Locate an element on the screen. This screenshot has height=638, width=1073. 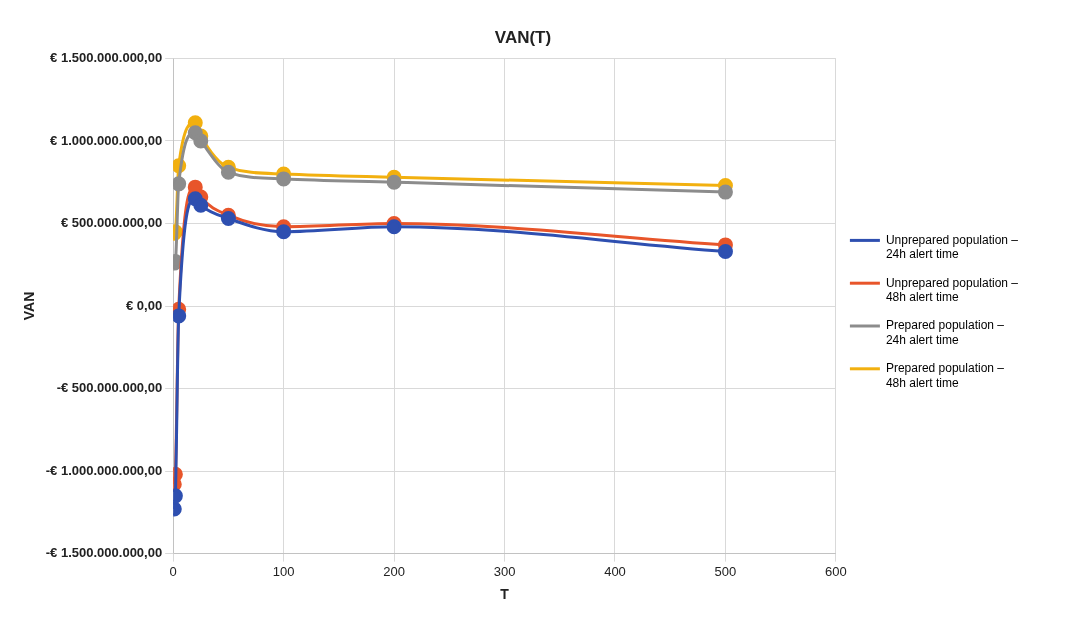
y-tick-label: -€ 500.000.000,00 is located at coordinates (109, 388).